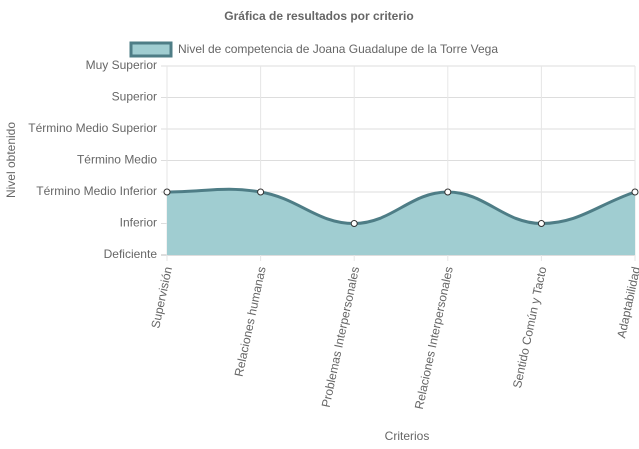 The image size is (639, 449). Describe the element at coordinates (161, 297) in the screenshot. I see `x-tick-label: Supervisión` at that location.